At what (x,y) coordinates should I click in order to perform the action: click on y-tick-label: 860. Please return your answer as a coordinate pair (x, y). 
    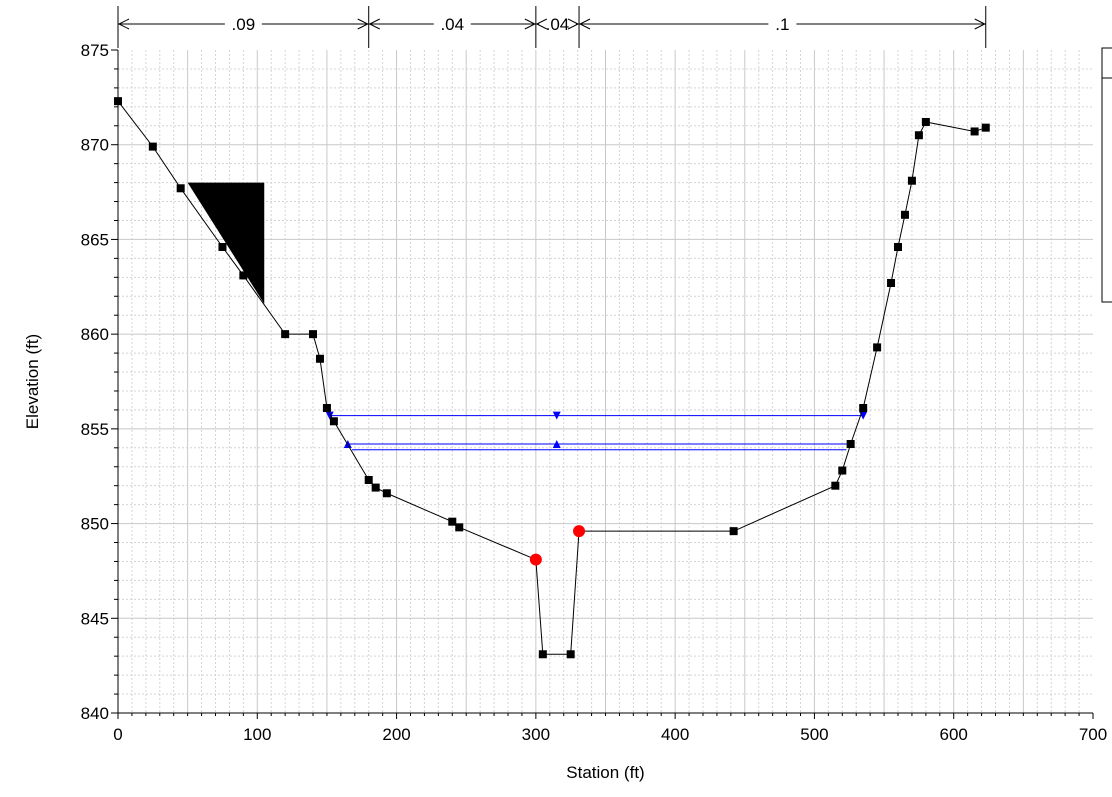
    Looking at the image, I should click on (95, 334).